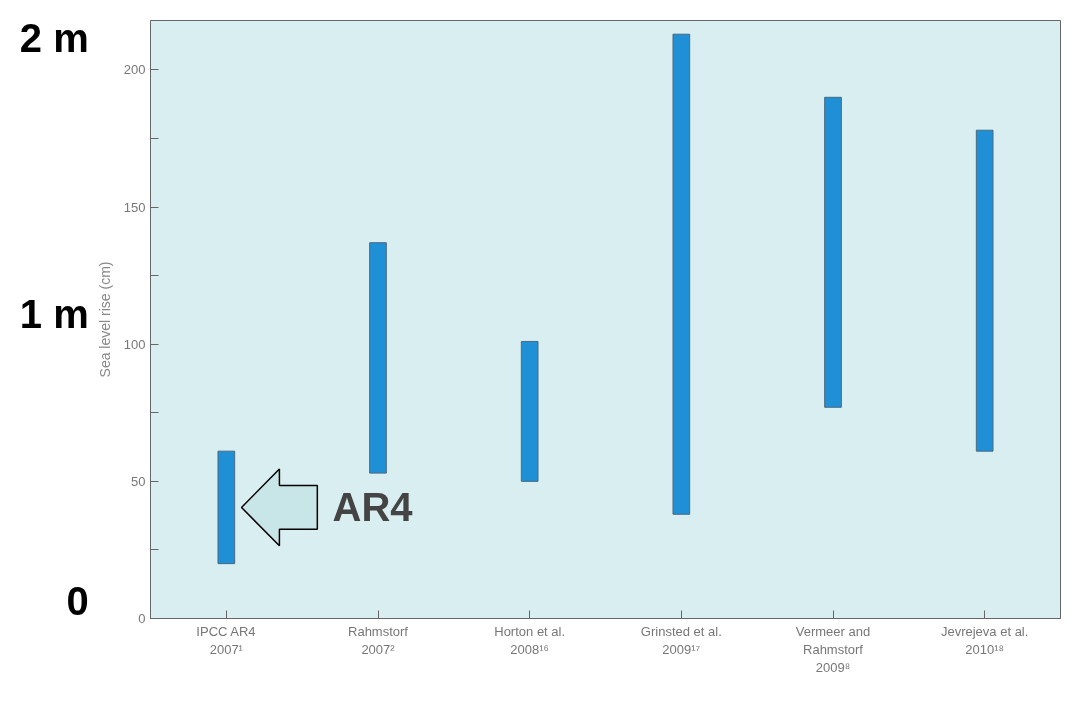 This screenshot has width=1079, height=702. I want to click on text: 2 m, so click(54, 38).